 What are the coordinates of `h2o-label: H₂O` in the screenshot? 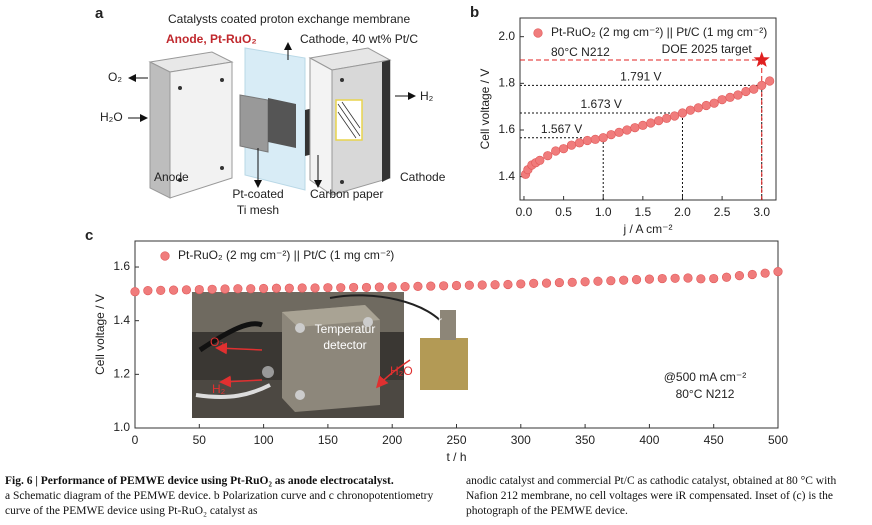 It's located at (111, 117).